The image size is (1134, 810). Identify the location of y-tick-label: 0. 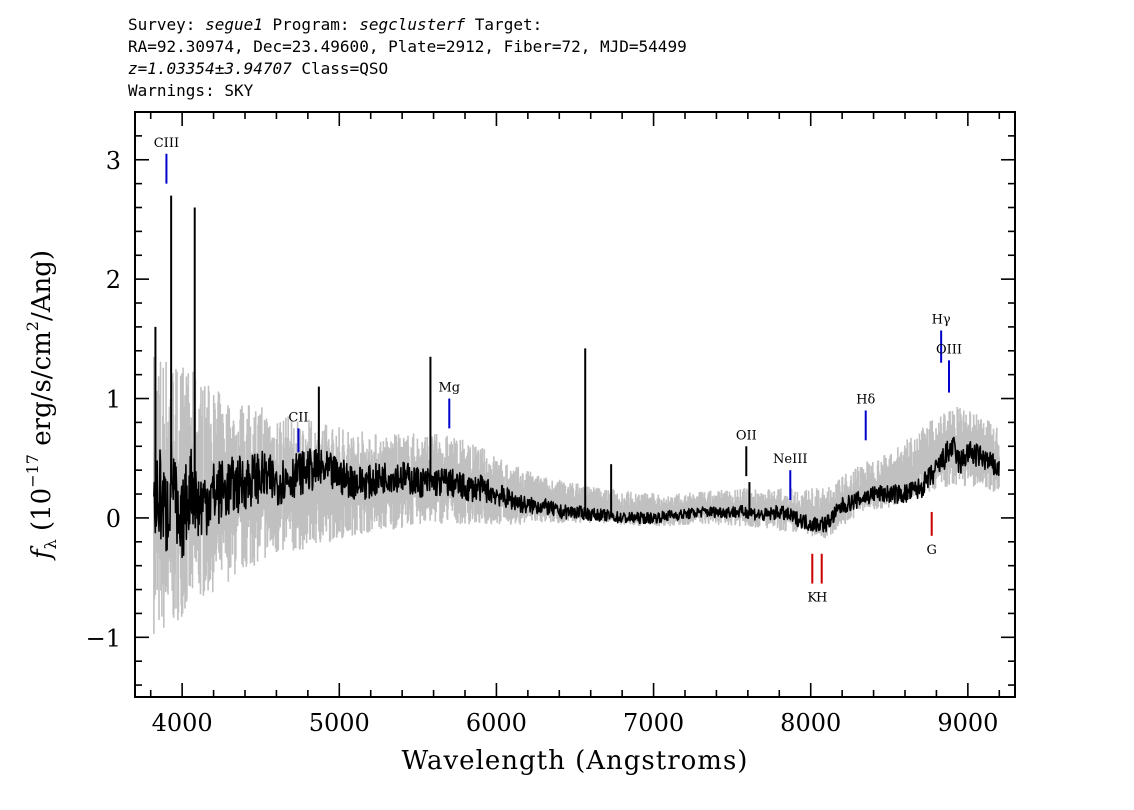
(113, 519).